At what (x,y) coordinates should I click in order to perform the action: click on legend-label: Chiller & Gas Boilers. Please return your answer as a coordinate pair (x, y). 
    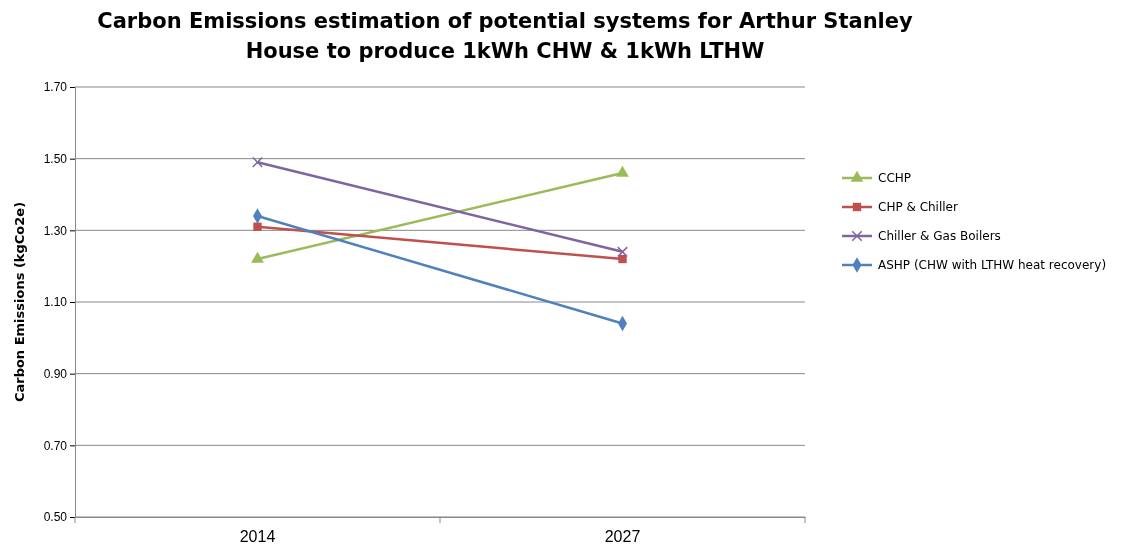
    Looking at the image, I should click on (939, 236).